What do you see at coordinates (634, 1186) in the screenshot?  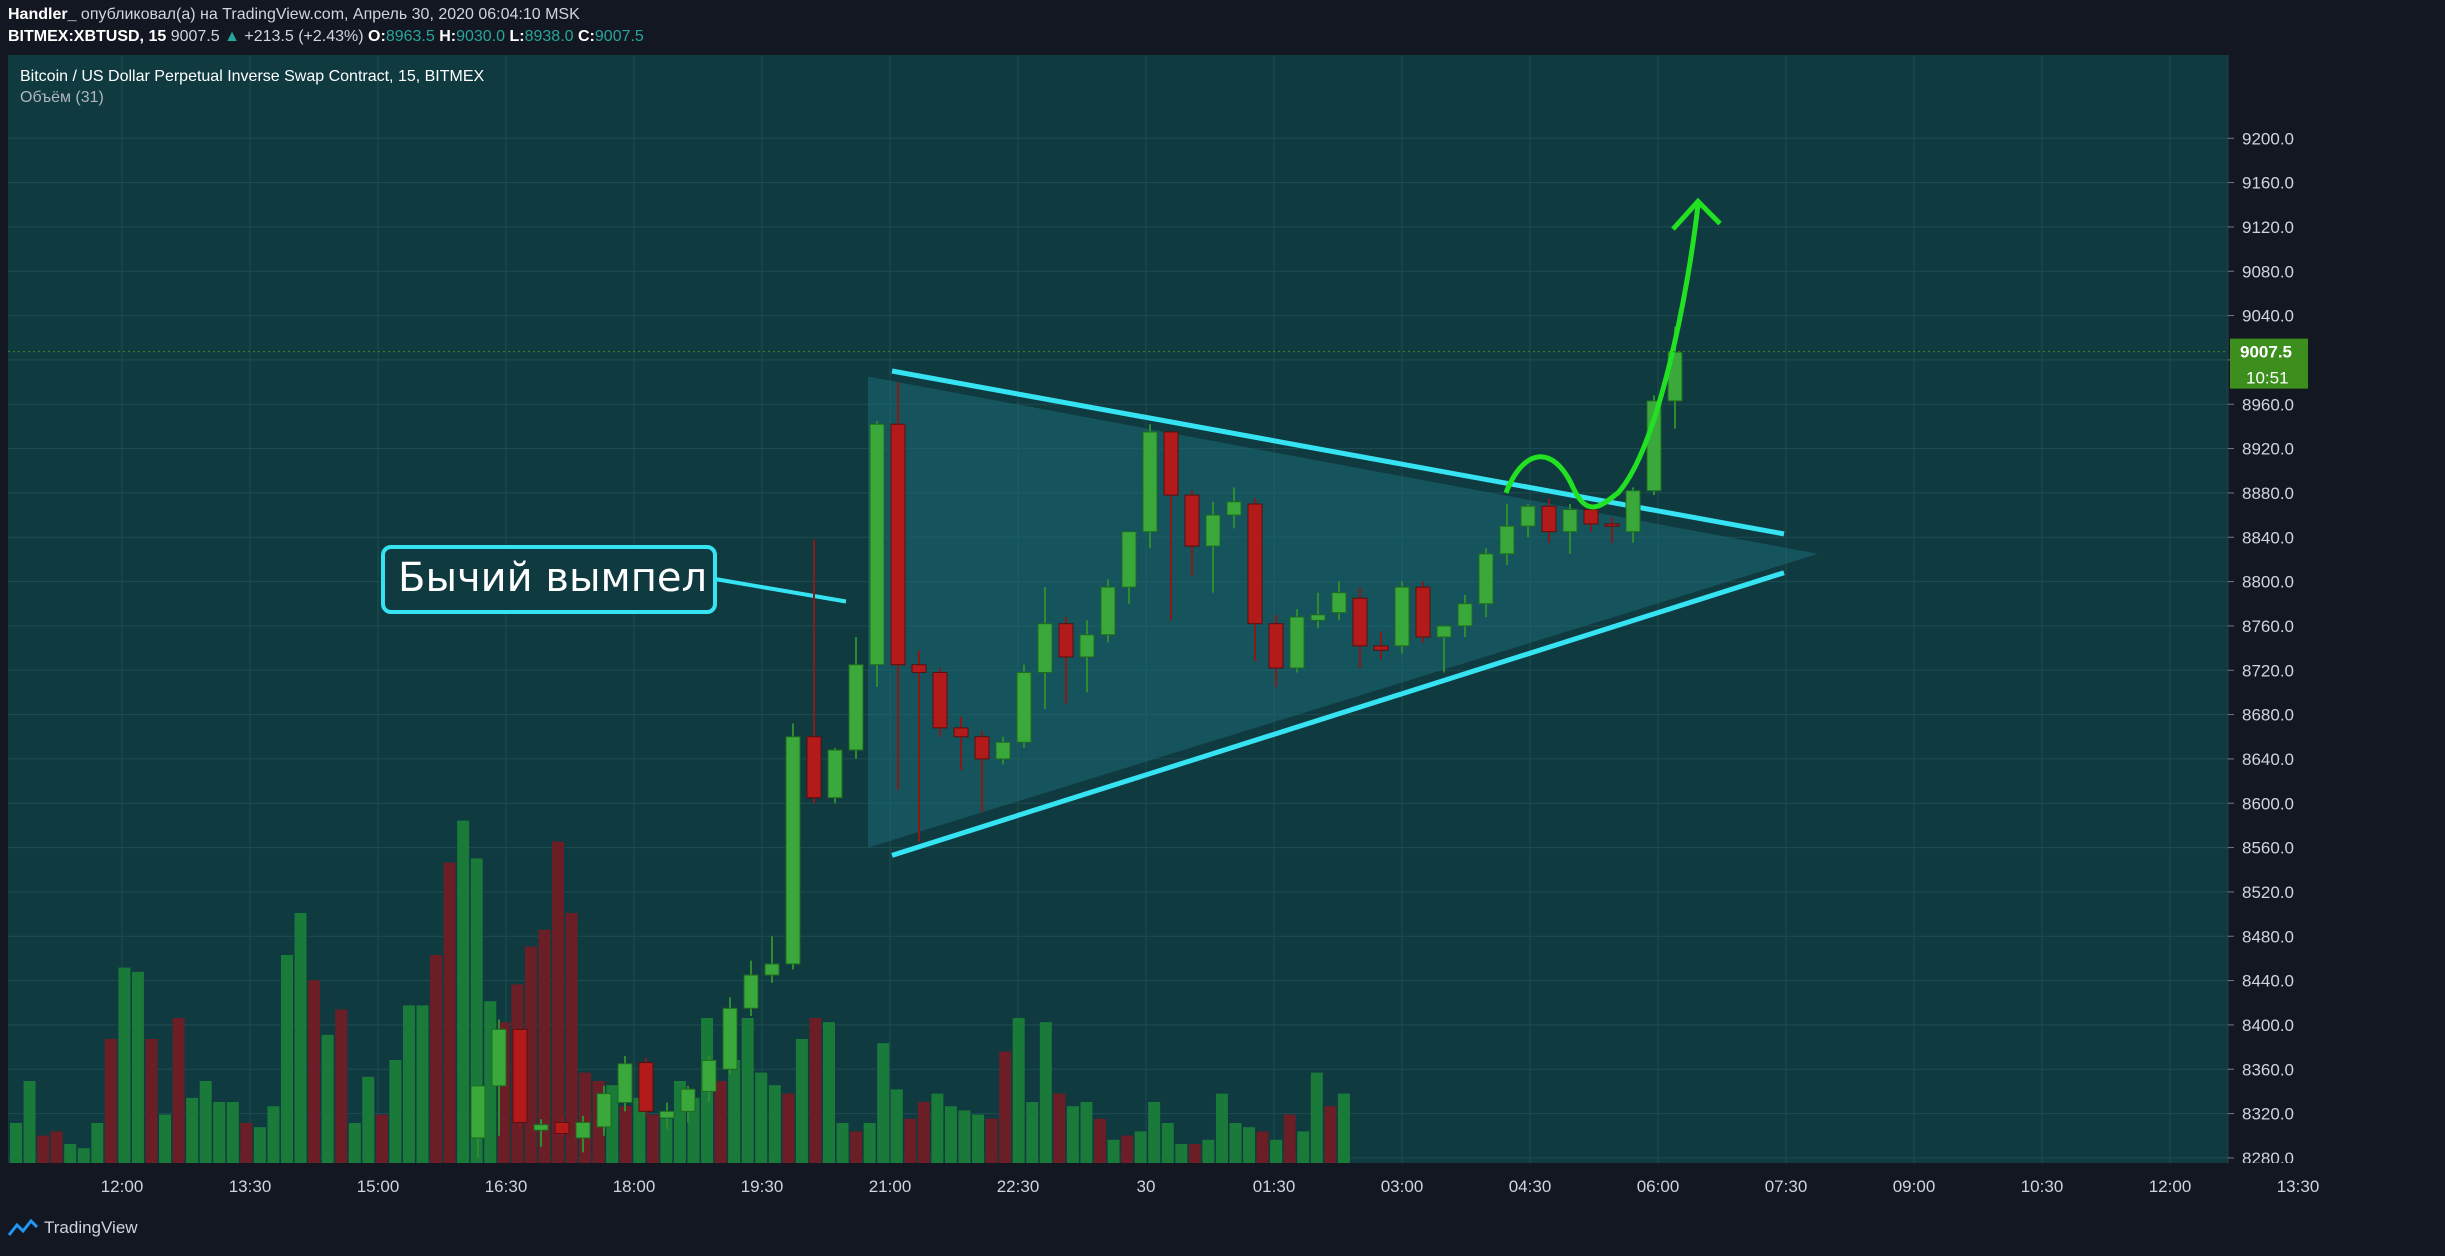 I see `time-tick-label: 18:00` at bounding box center [634, 1186].